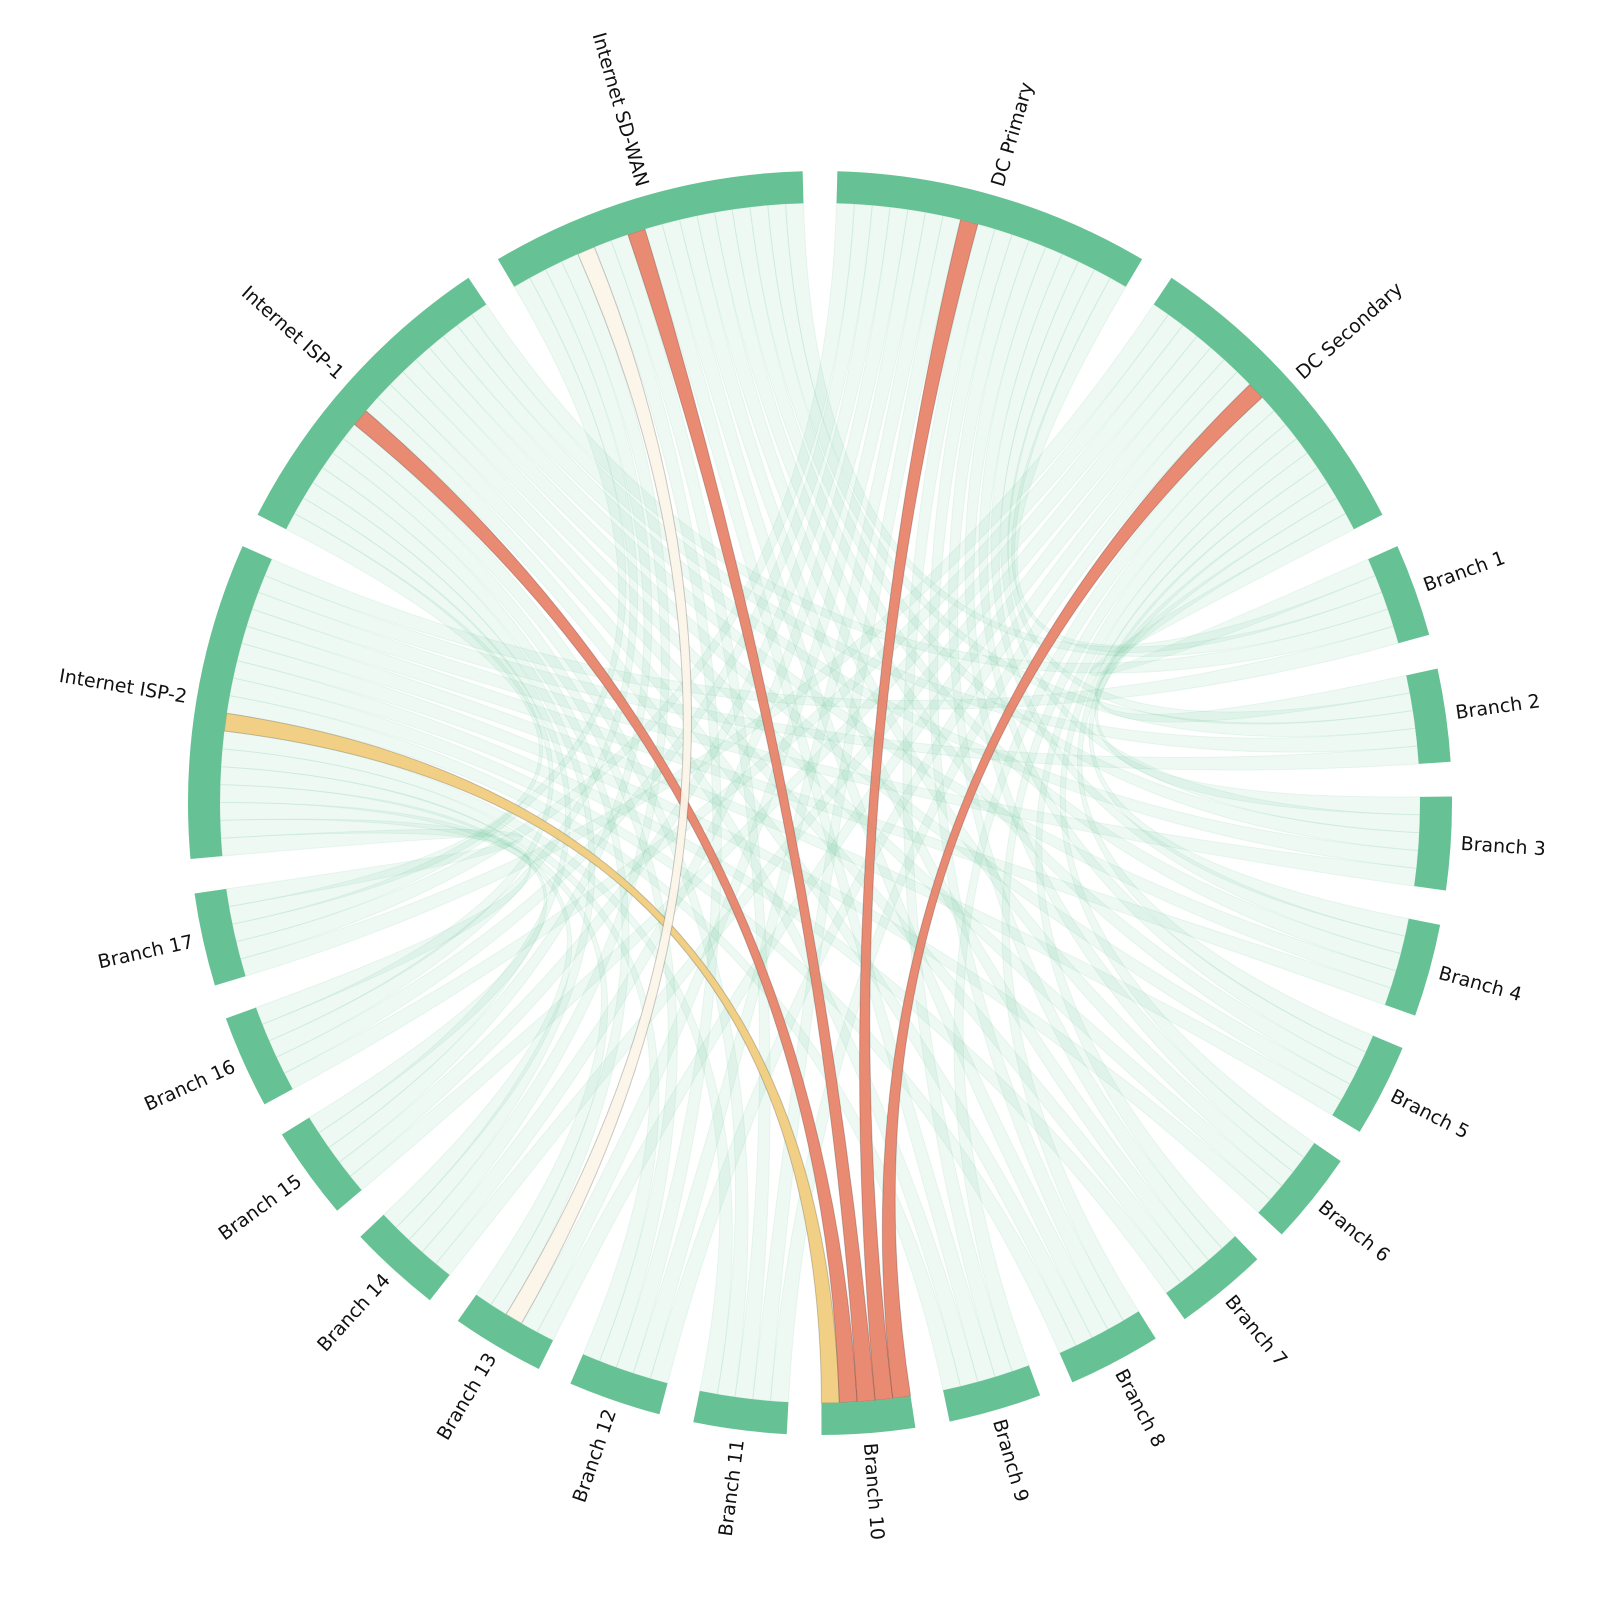 The image size is (1600, 1600). Describe the element at coordinates (354, 1312) in the screenshot. I see `node-label: Branch 14` at that location.